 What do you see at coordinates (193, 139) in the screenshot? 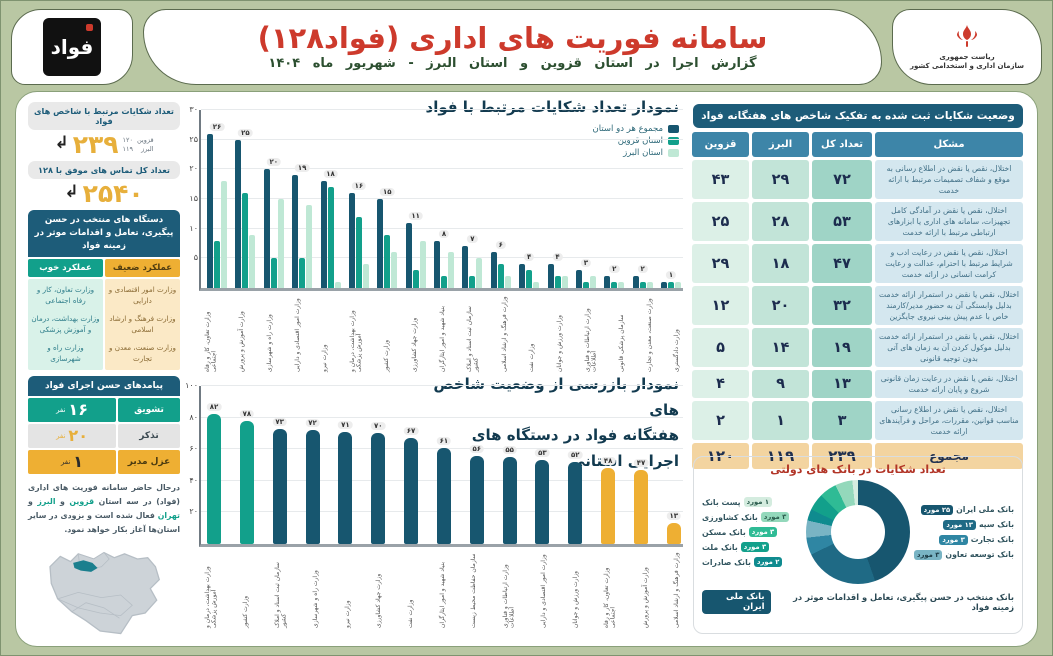
I see `y-axis-tick: ۲۵` at bounding box center [193, 139].